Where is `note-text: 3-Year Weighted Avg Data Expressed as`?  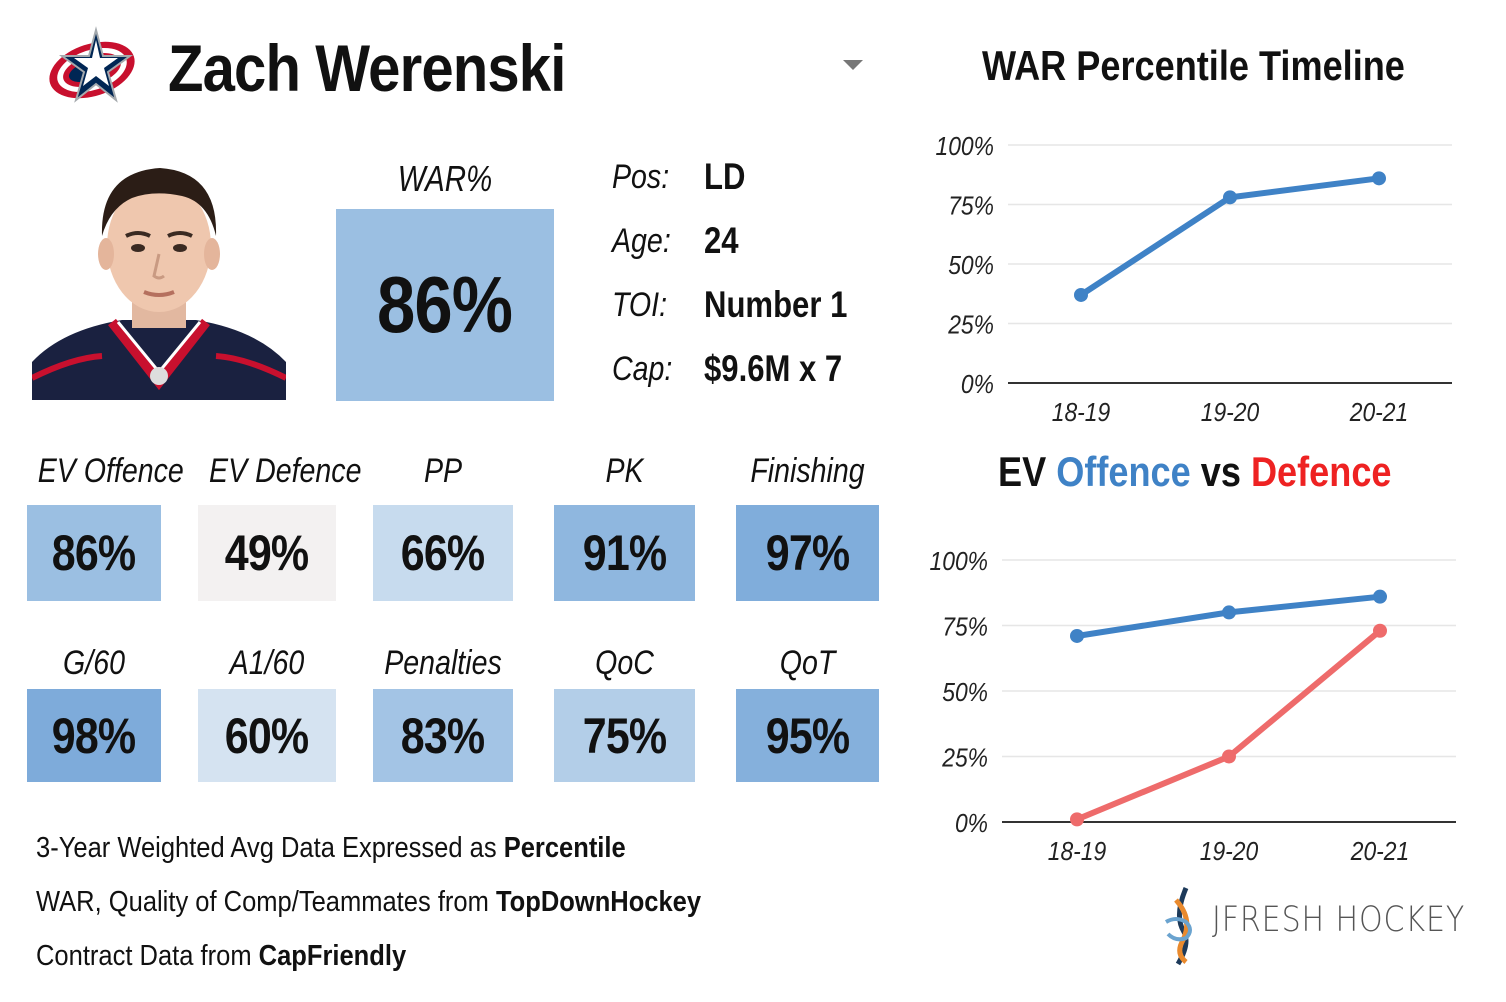 note-text: 3-Year Weighted Avg Data Expressed as is located at coordinates (270, 848).